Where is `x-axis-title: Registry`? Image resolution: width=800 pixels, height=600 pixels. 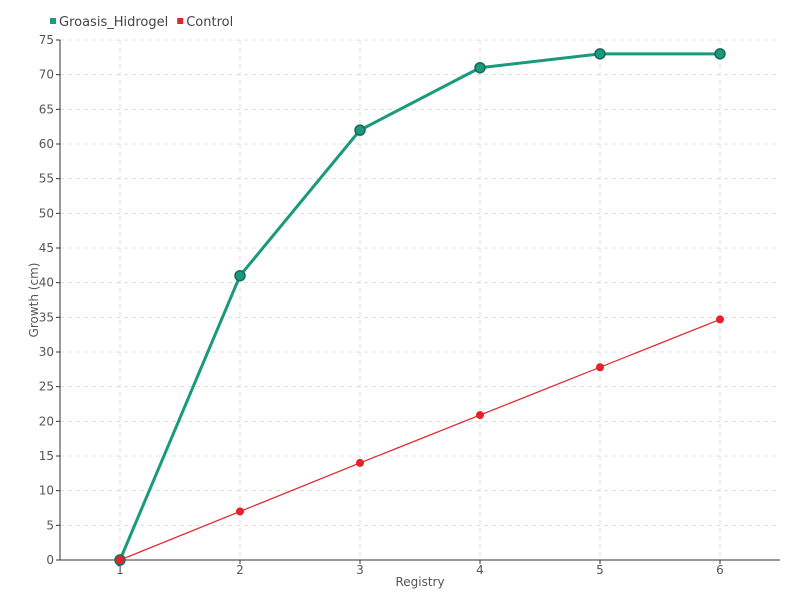 x-axis-title: Registry is located at coordinates (419, 582).